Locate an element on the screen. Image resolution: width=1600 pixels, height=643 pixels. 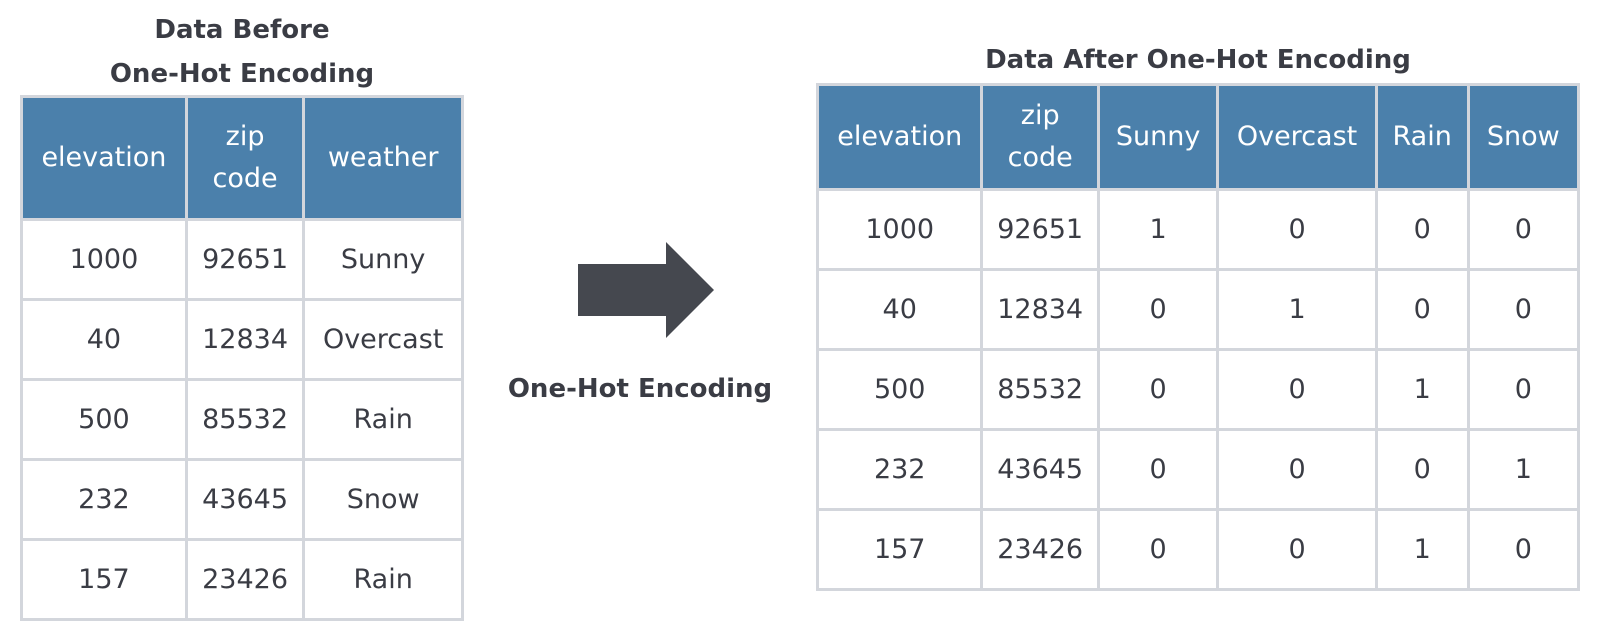
after-column-header: elevation is located at coordinates (899, 137).